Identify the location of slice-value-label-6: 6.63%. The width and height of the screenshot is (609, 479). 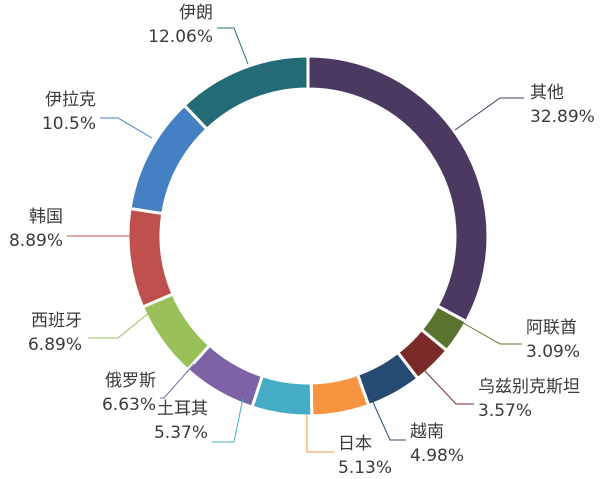
(129, 405).